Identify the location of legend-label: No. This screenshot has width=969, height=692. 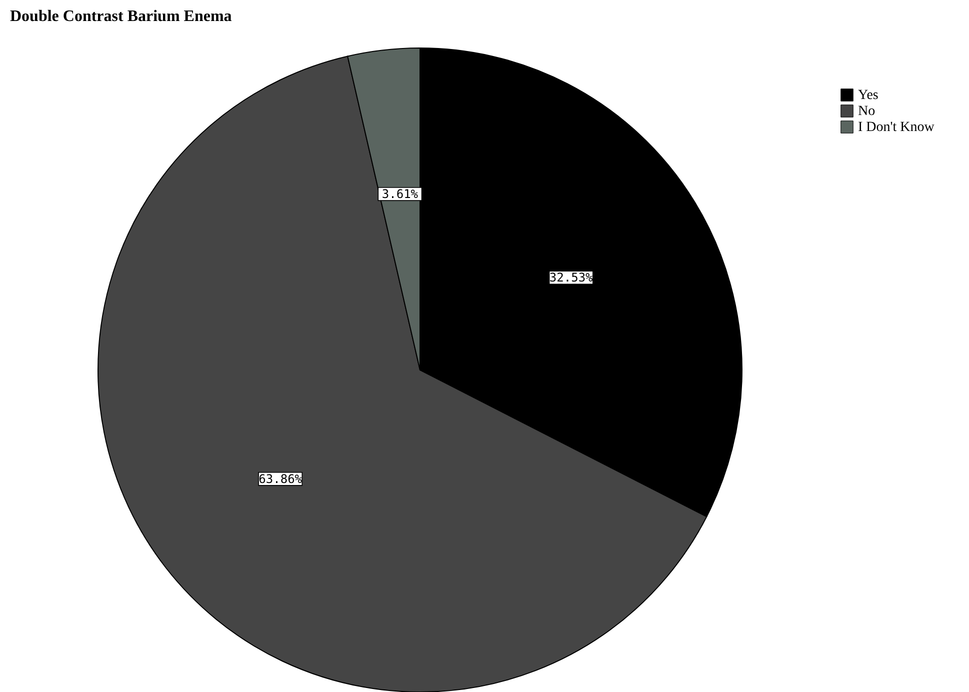
(867, 111).